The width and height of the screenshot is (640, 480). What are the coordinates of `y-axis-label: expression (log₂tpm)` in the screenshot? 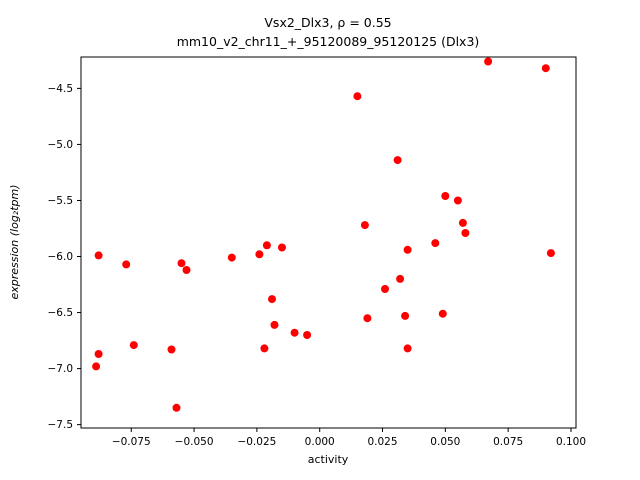 It's located at (14, 241).